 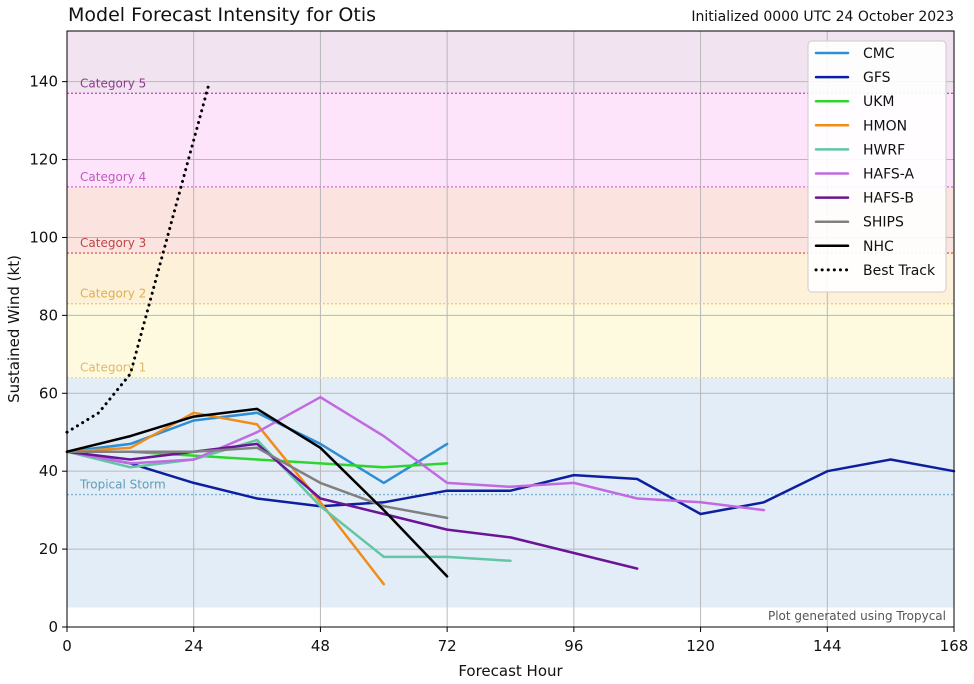 I want to click on legend-label-hafs-a: HAFS-A, so click(x=889, y=175).